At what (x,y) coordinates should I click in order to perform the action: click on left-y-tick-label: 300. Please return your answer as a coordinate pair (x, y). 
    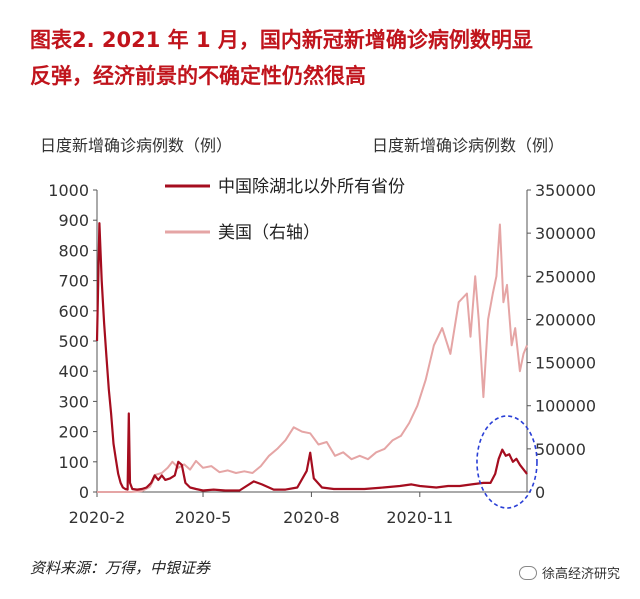
    Looking at the image, I should click on (73, 401).